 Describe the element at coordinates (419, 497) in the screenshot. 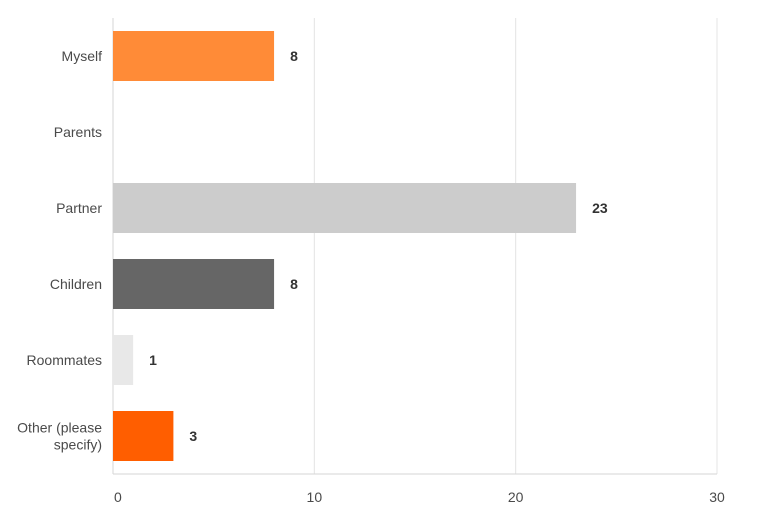

I see `x-axis-tick-labels: 0 10 20 30` at that location.